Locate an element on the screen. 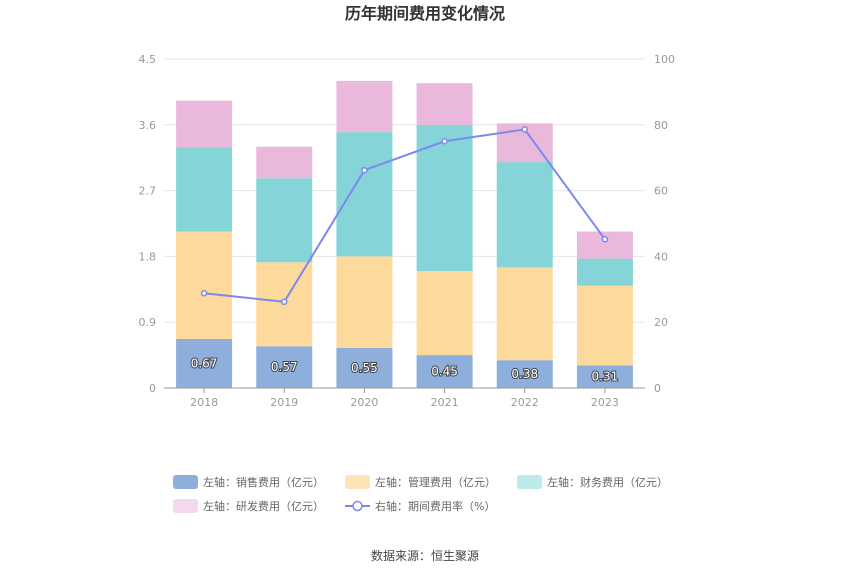 The width and height of the screenshot is (850, 579). legend-marker is located at coordinates (357, 506).